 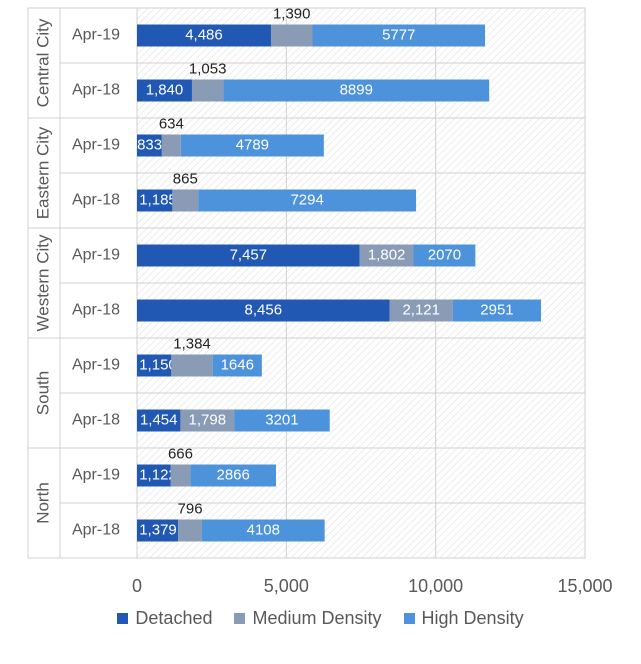 I want to click on data-label-detached: 1,840, so click(x=165, y=89).